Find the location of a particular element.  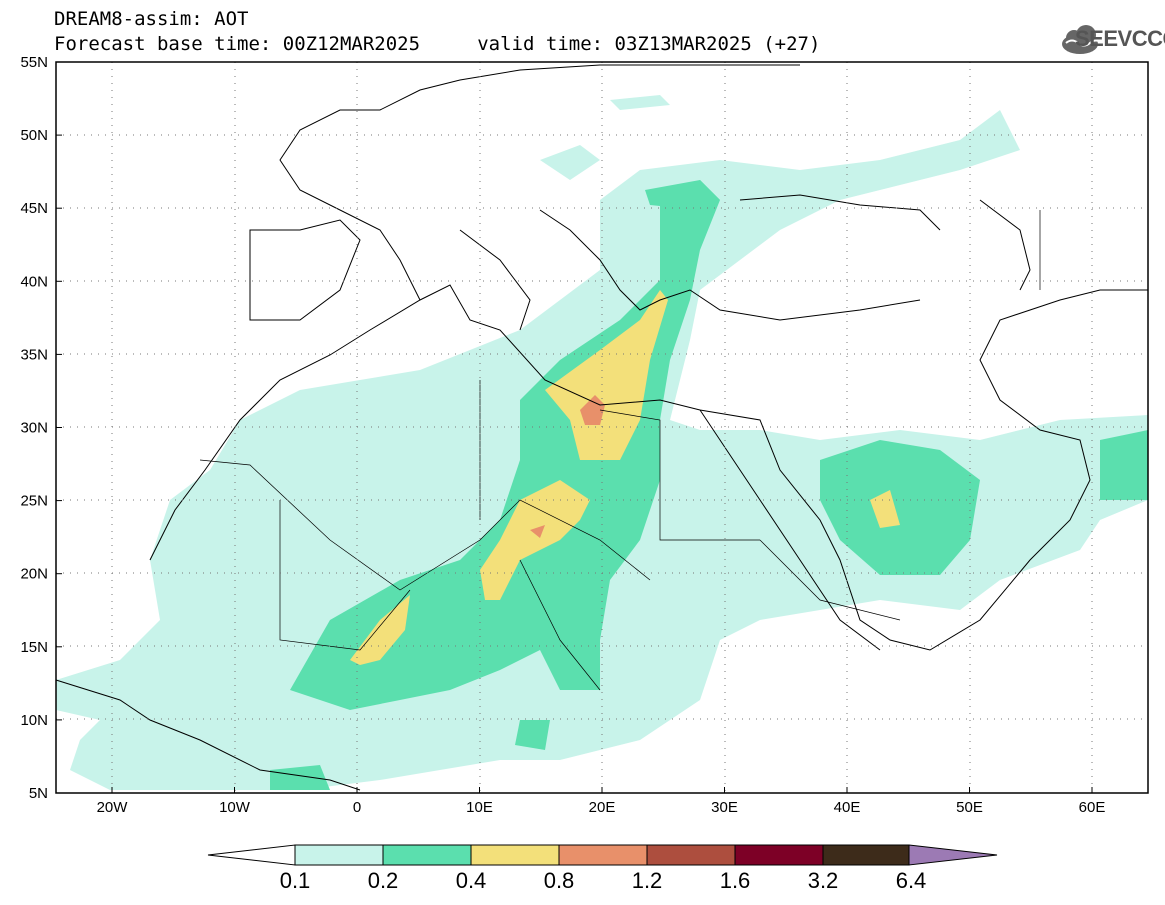

colorbar-label: 1.6 is located at coordinates (735, 880).